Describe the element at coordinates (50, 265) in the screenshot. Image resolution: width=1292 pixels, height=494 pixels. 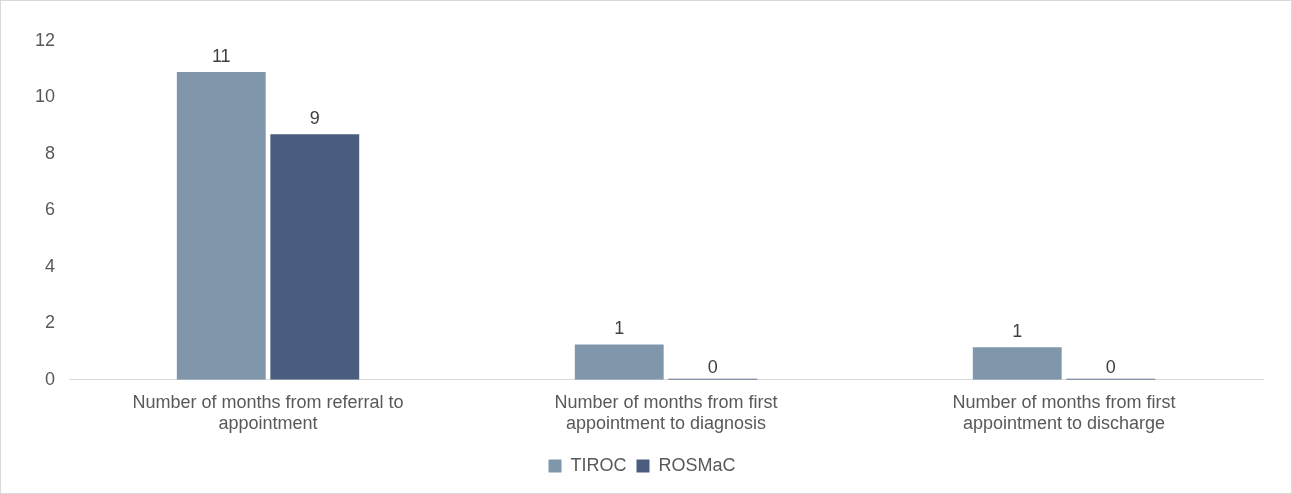
I see `y-tick-label: 4` at that location.